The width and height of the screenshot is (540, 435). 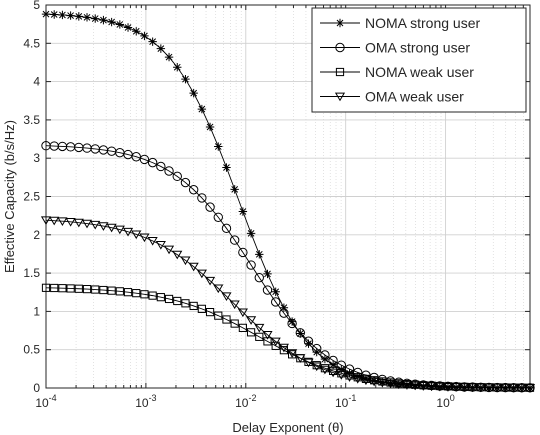 What do you see at coordinates (397, 72) in the screenshot?
I see `legend-item: NOMA weak user` at bounding box center [397, 72].